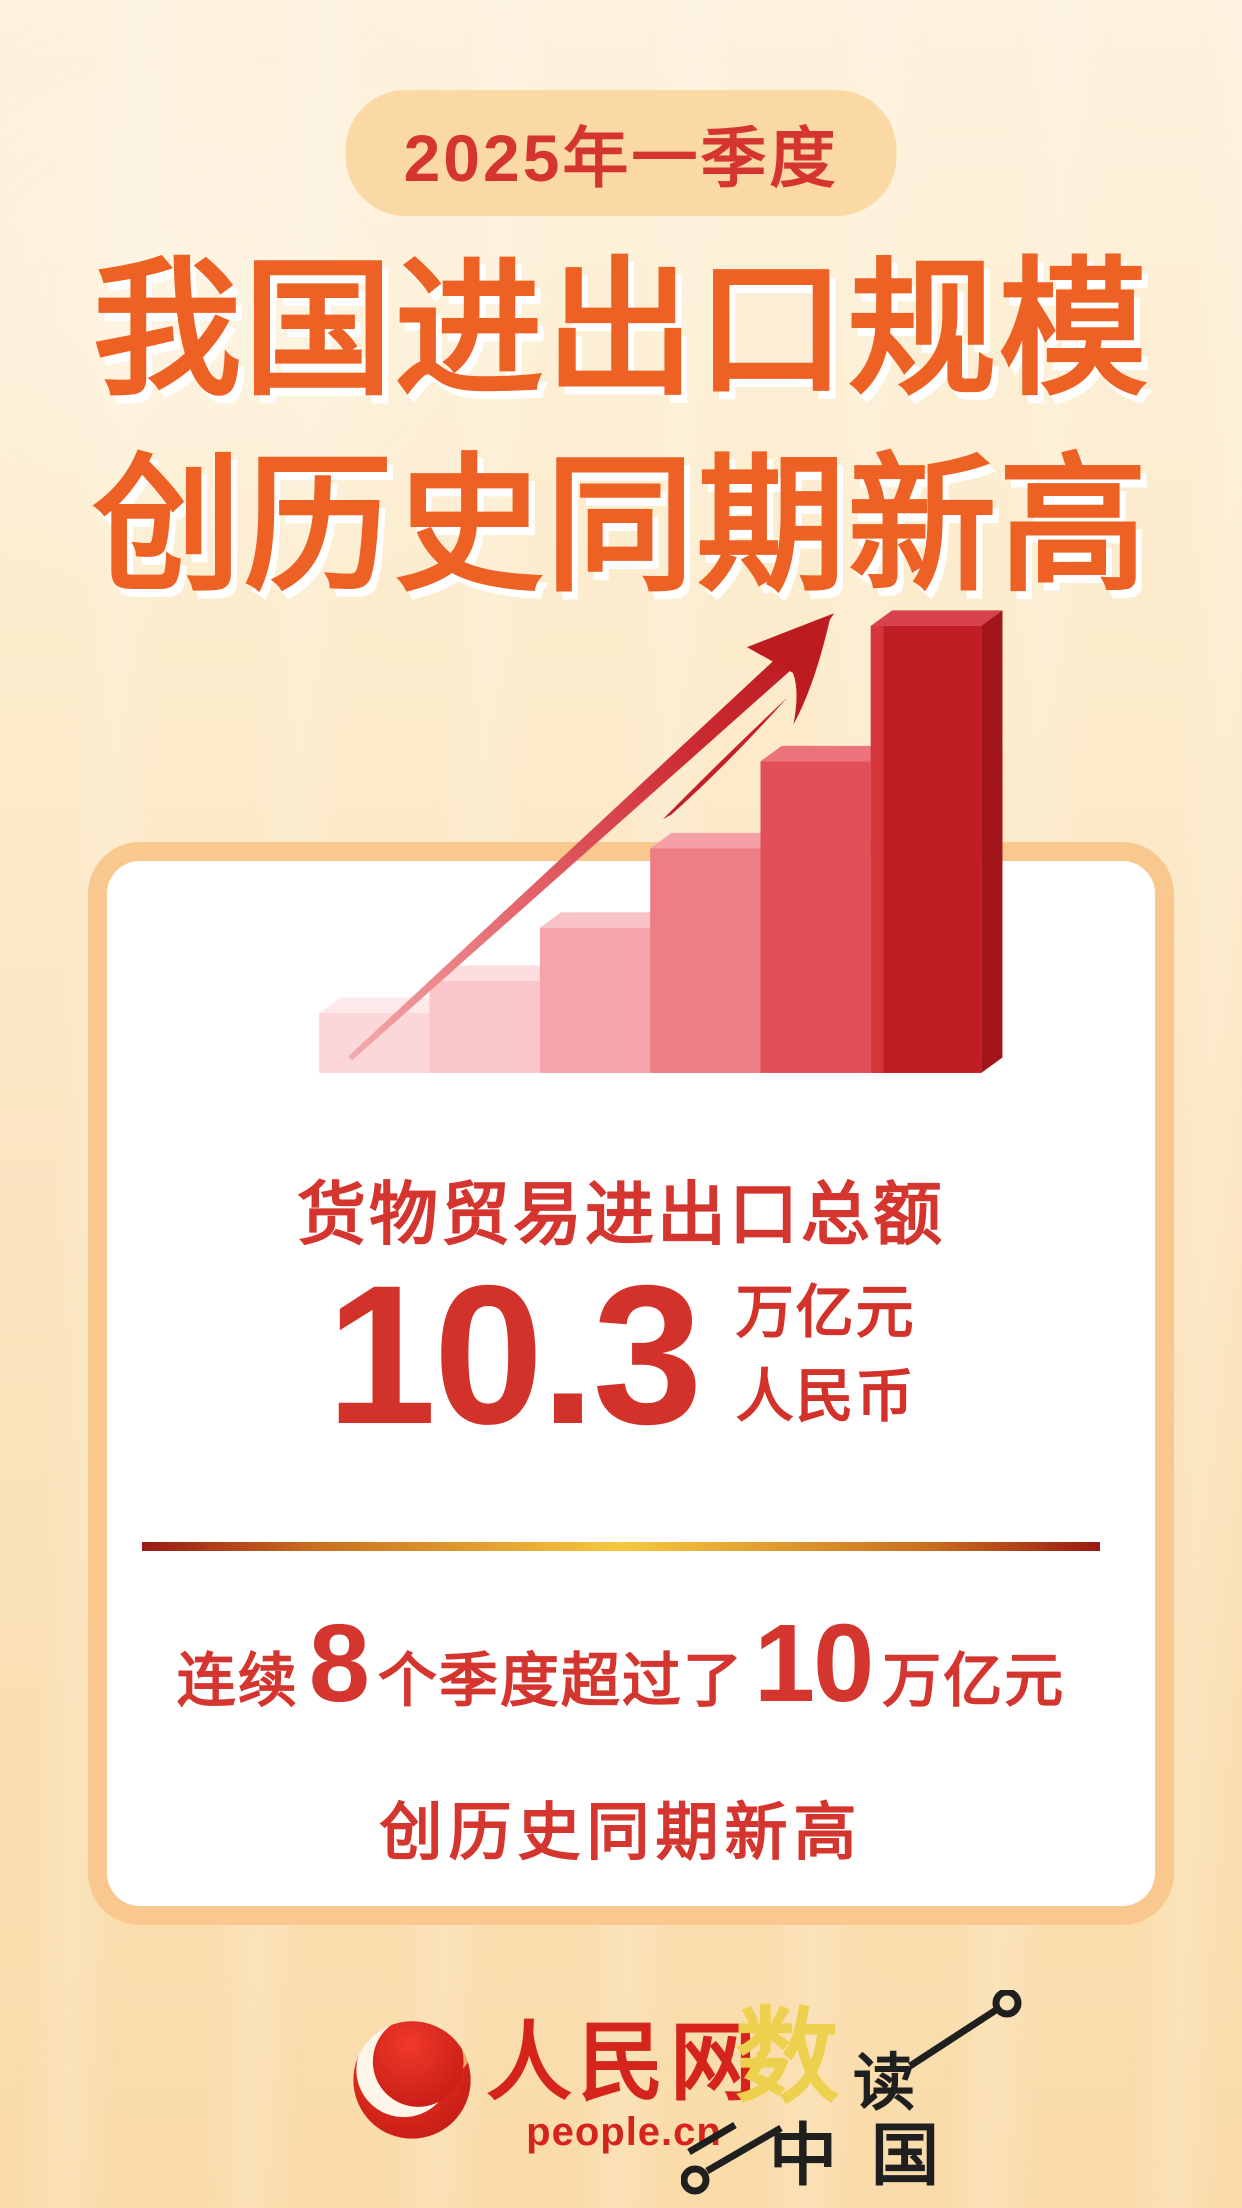 This screenshot has width=1242, height=2208. Describe the element at coordinates (813, 1663) in the screenshot. I see `highlight-big2: 10` at that location.